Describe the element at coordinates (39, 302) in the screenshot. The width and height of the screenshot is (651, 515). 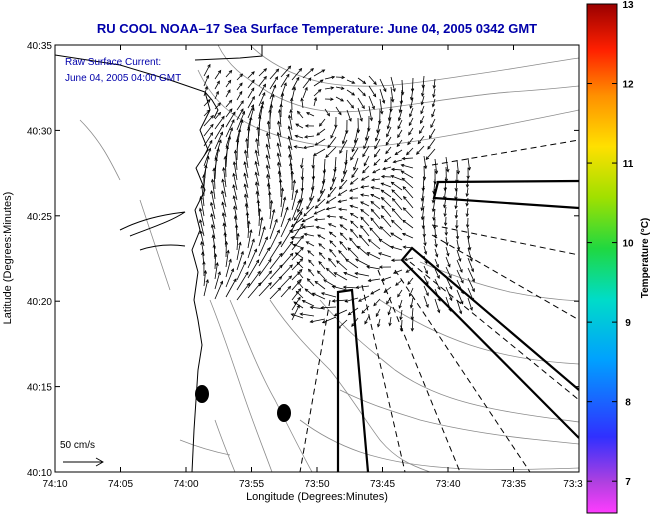
I see `y-tick-label: 40:20` at that location.